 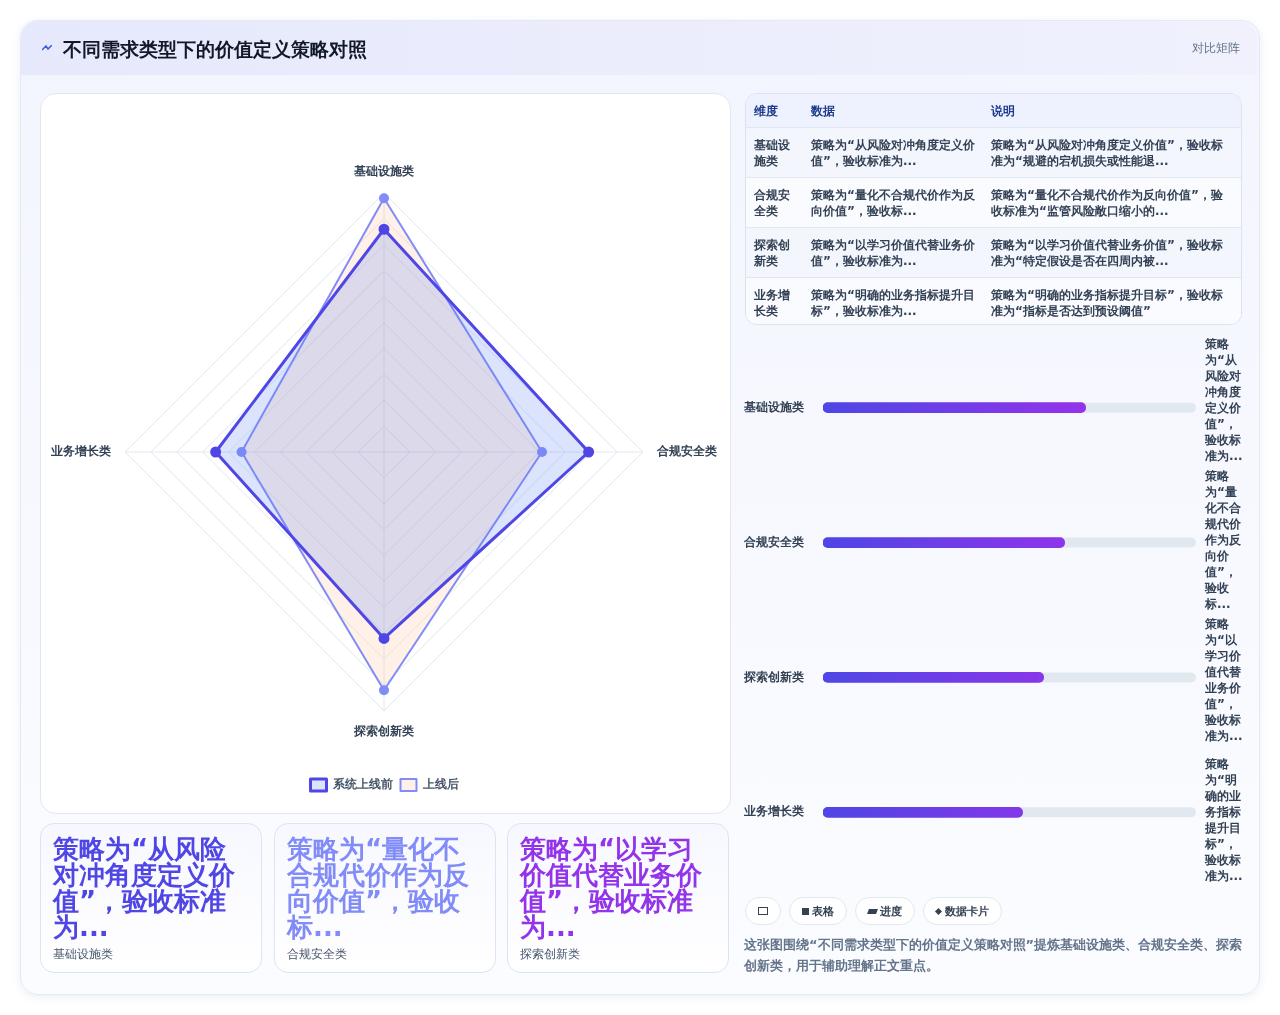 What do you see at coordinates (773, 676) in the screenshot?
I see `y-tick-label: 探索创新类` at bounding box center [773, 676].